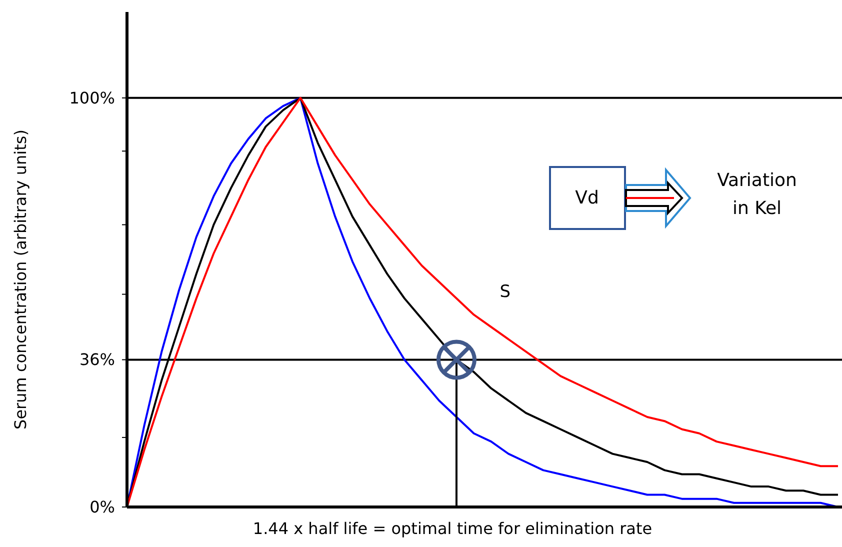 Image resolution: width=842 pixels, height=547 pixels. What do you see at coordinates (92, 98) in the screenshot?
I see `y-tick-label: 100%` at bounding box center [92, 98].